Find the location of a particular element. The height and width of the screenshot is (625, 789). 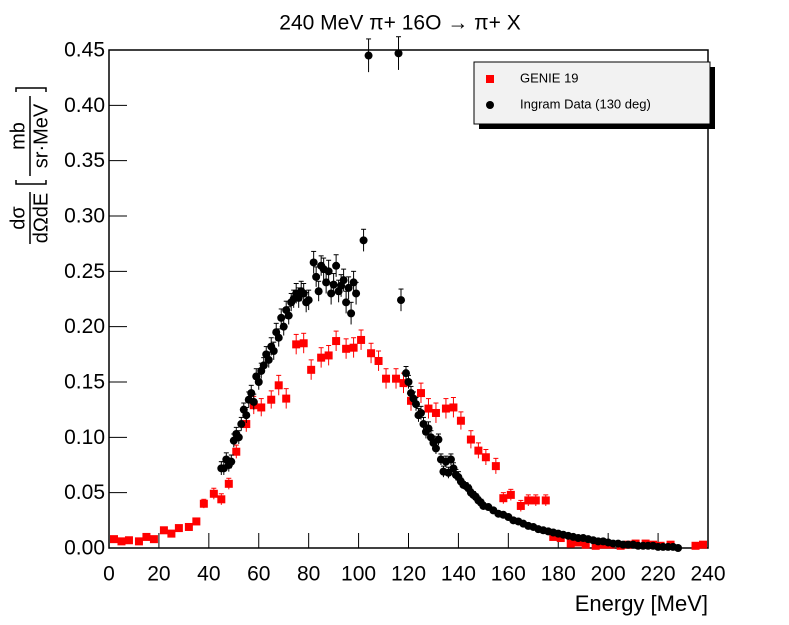

x-tick-label: 80 is located at coordinates (308, 574).